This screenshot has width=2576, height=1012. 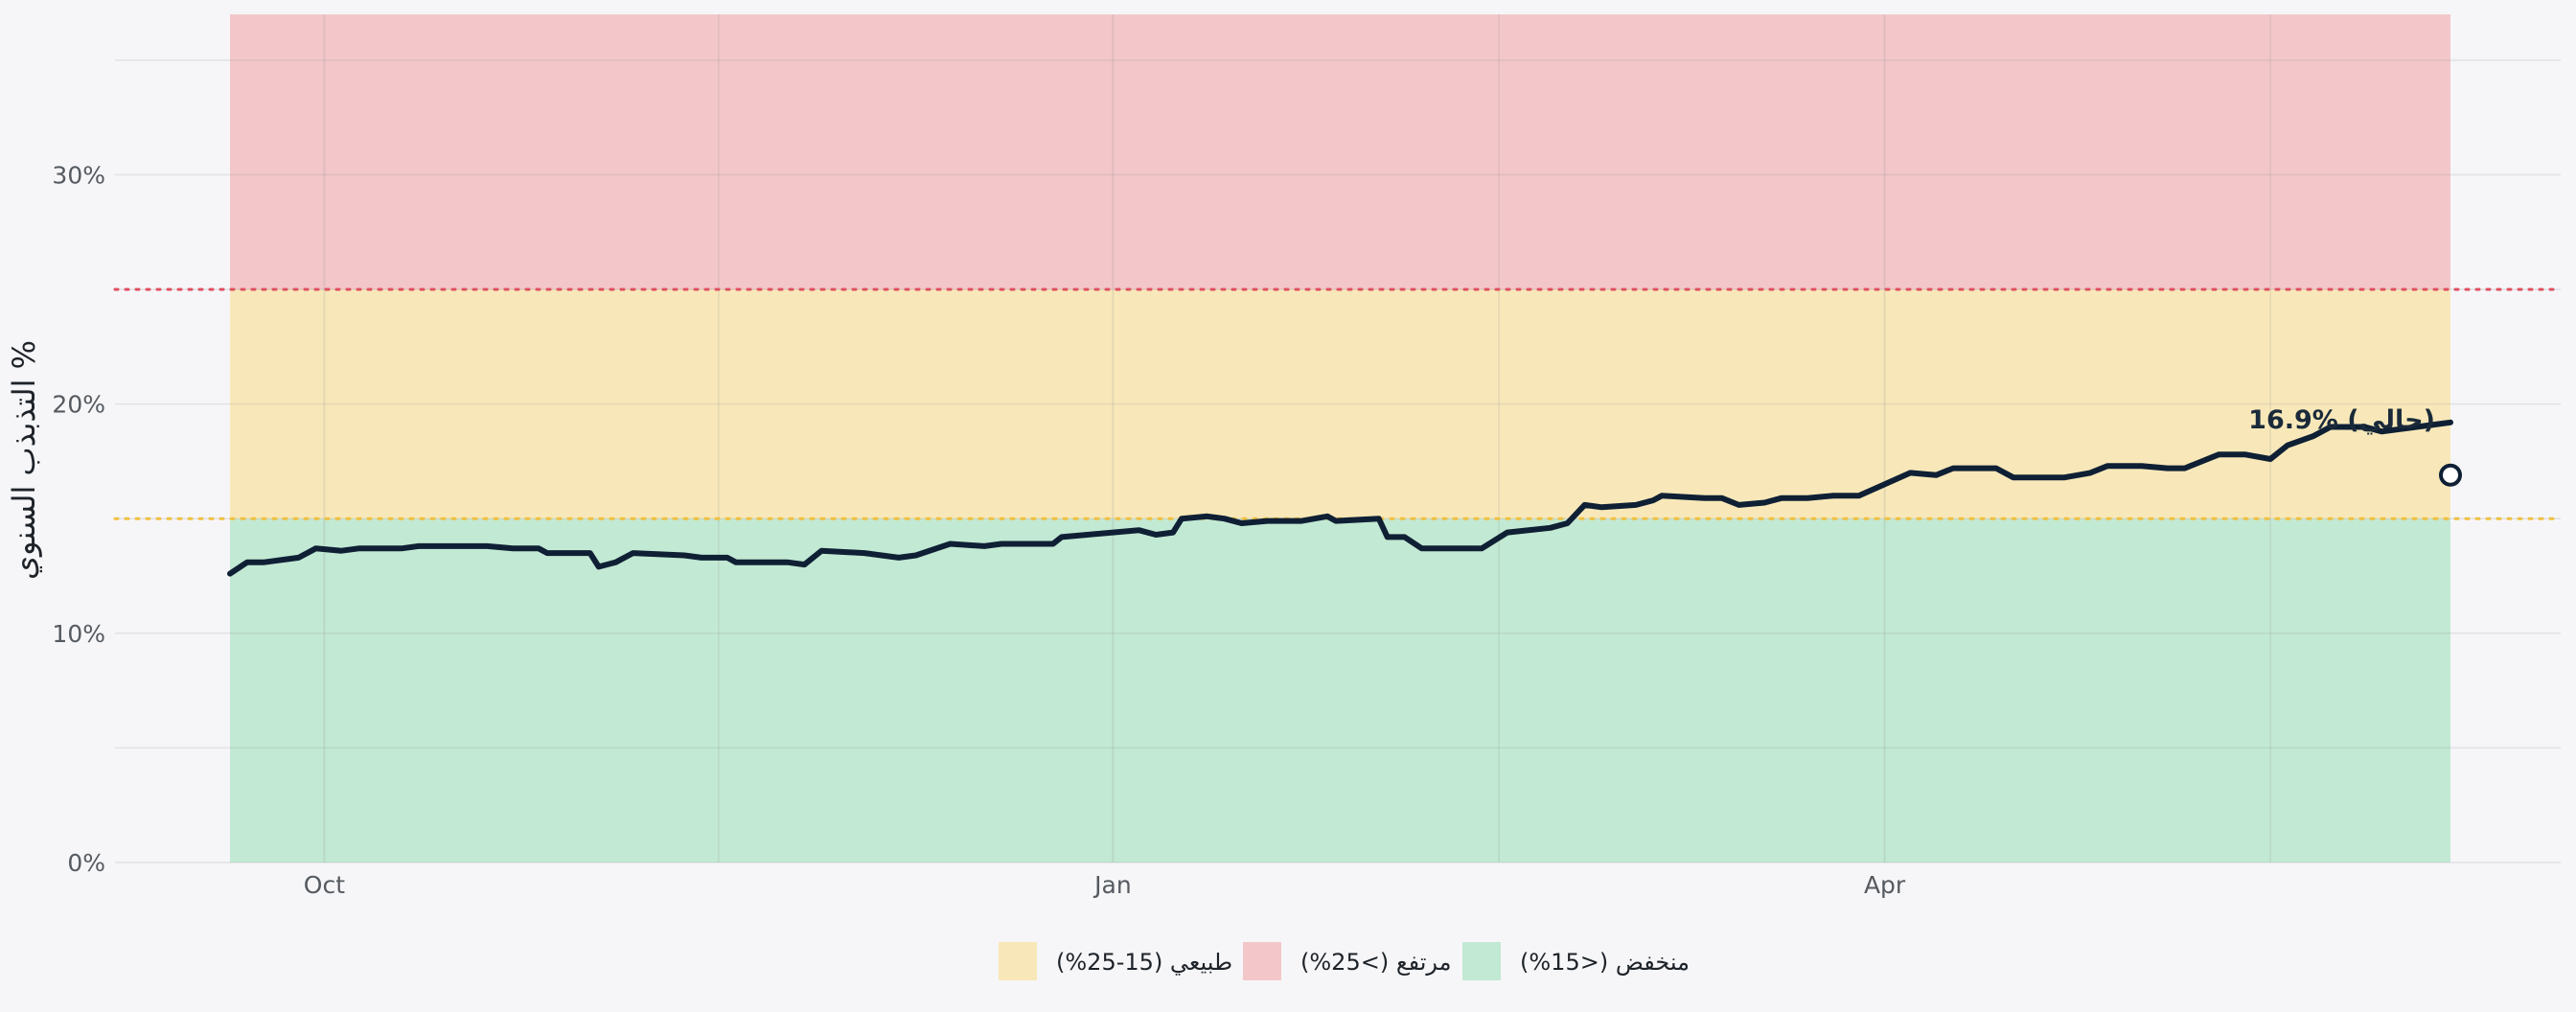 I want to click on y-axis-title: التذبذب السنوي %, so click(x=24, y=460).